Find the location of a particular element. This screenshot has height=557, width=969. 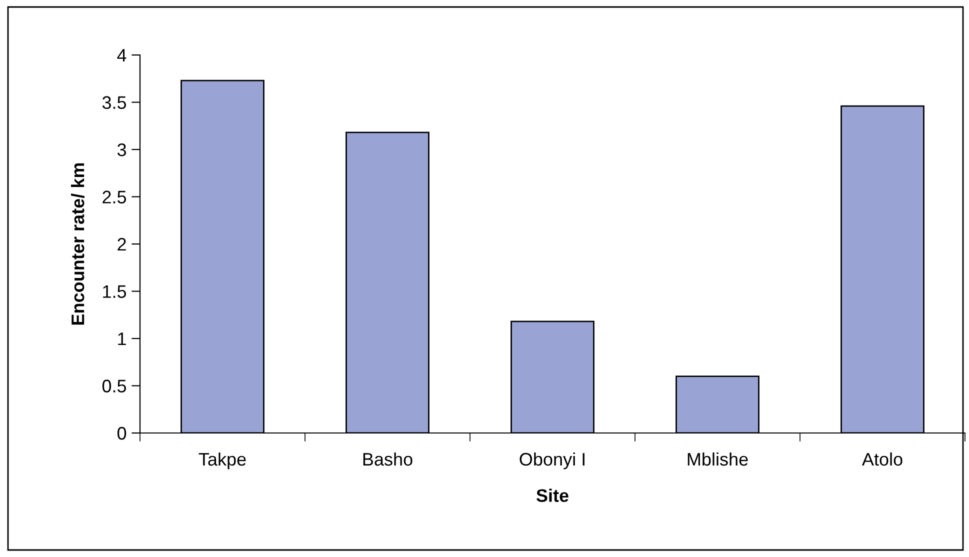

x-axis-title: Site is located at coordinates (552, 495).